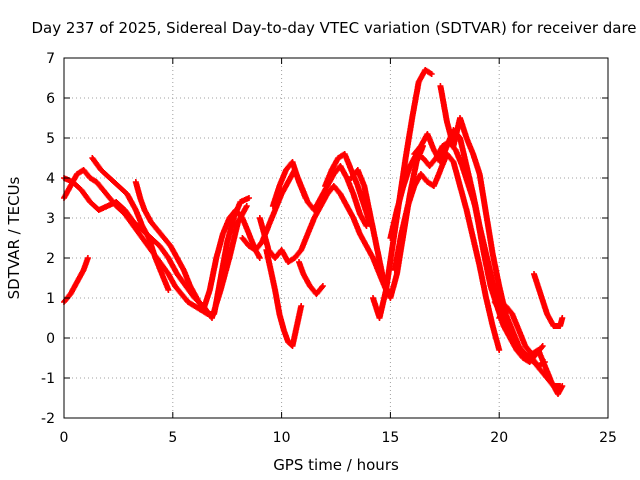 The width and height of the screenshot is (640, 480). What do you see at coordinates (50, 99) in the screenshot?
I see `y-tick-label: 6` at bounding box center [50, 99].